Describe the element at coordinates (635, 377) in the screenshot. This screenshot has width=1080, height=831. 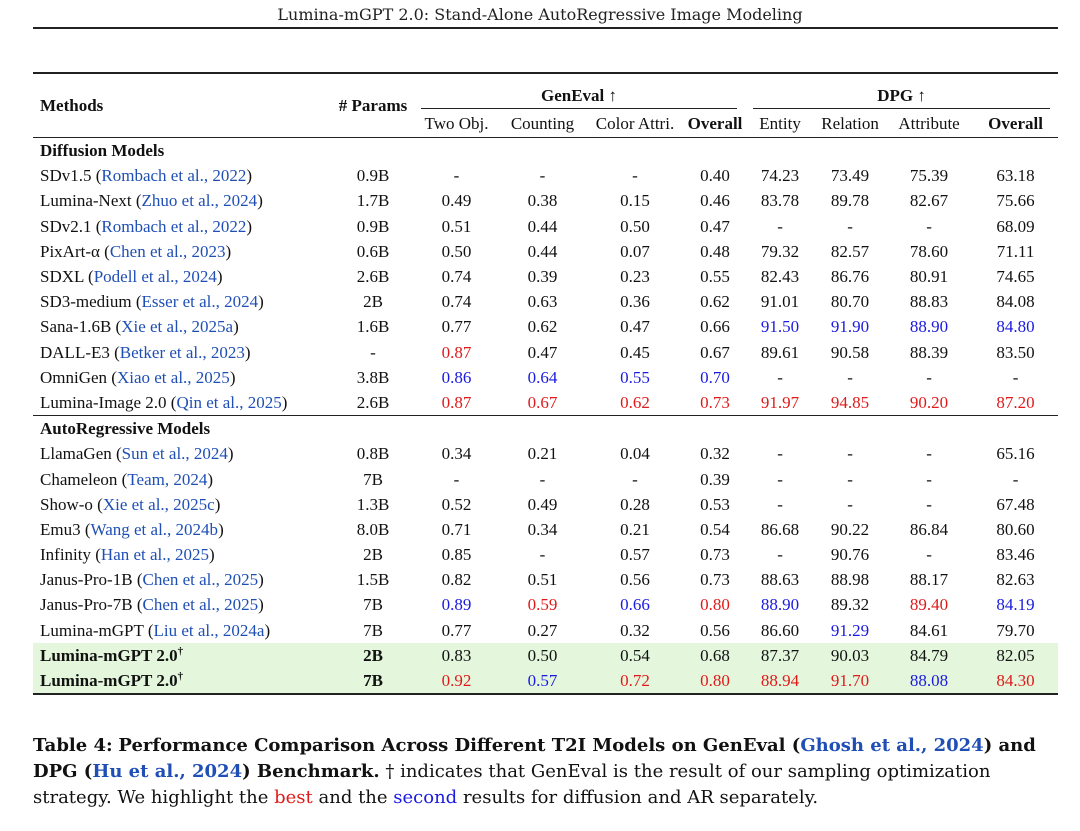
I see `metric-cell: 0.55` at that location.